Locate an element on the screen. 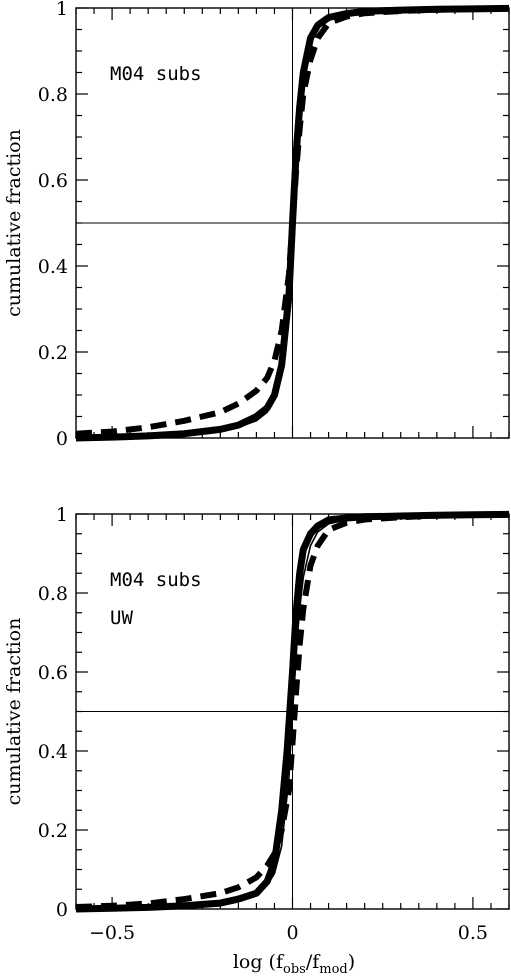 Image resolution: width=511 pixels, height=977 pixels. x-axis-title-sub2: mod is located at coordinates (333, 969).